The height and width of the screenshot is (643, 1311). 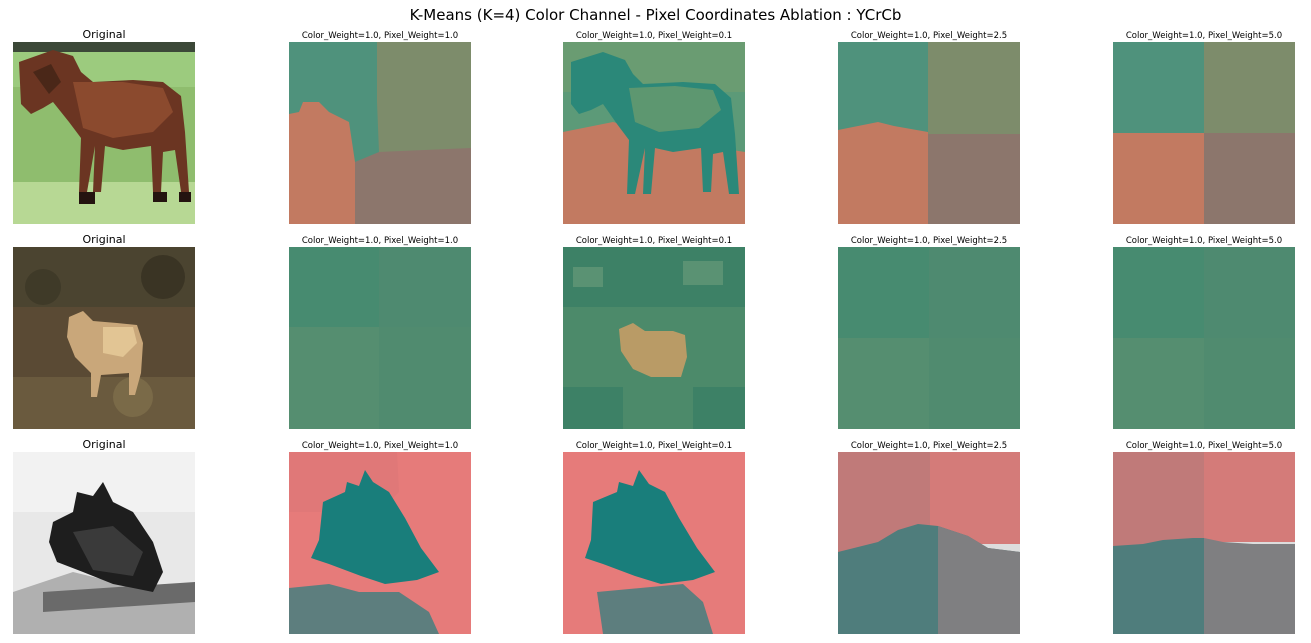 I want to click on deer-original-image, so click(x=104, y=338).